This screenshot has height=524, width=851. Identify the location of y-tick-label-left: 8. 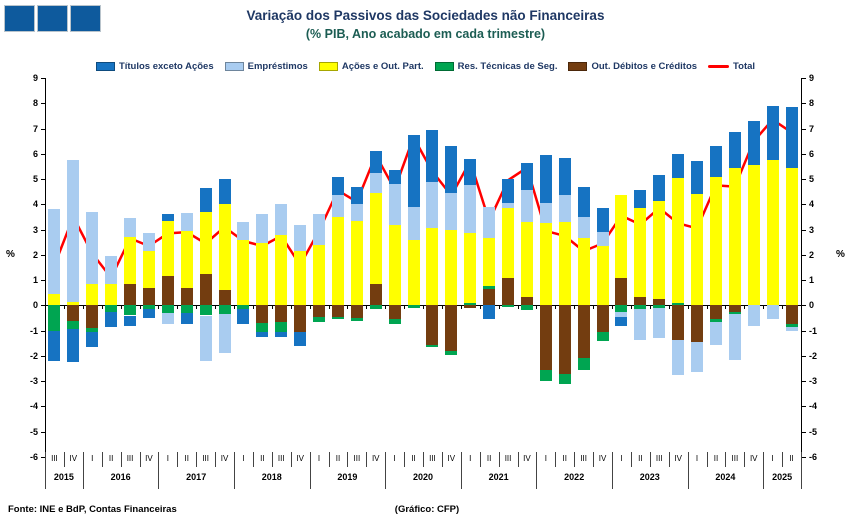
(35, 103).